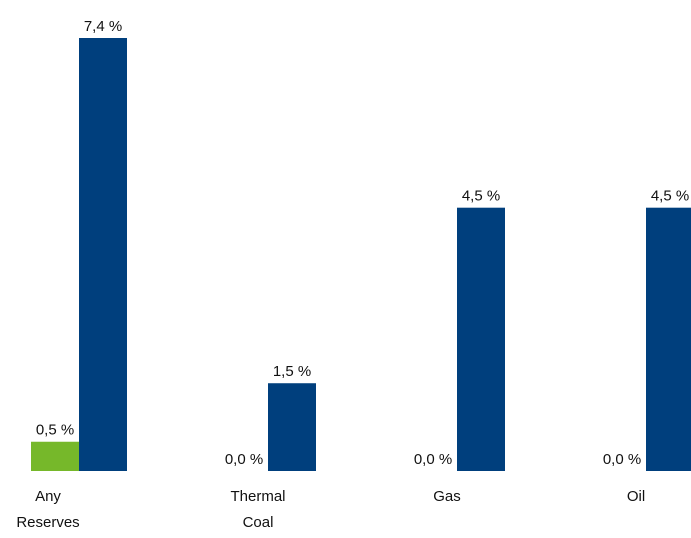 Image resolution: width=691 pixels, height=538 pixels. What do you see at coordinates (103, 26) in the screenshot?
I see `value-label: 7,4 %` at bounding box center [103, 26].